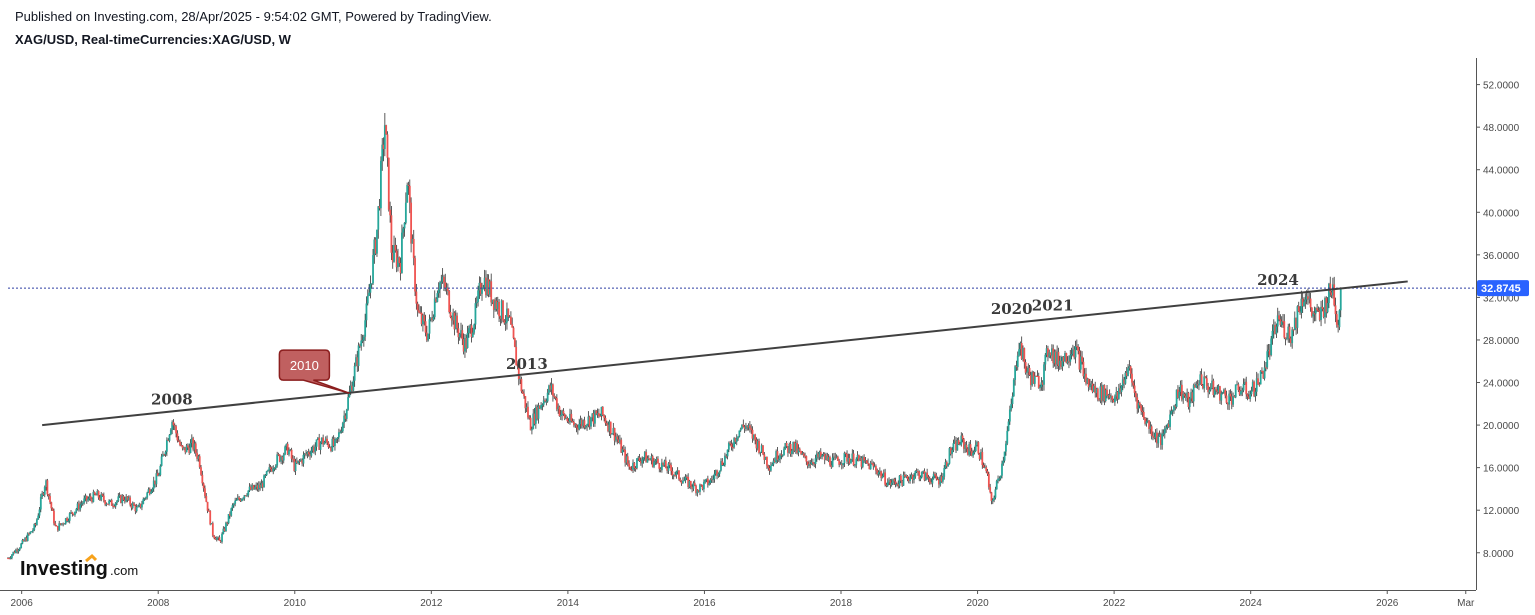 The image size is (1535, 615). What do you see at coordinates (1251, 603) in the screenshot?
I see `x-tick-label: 2024` at bounding box center [1251, 603].